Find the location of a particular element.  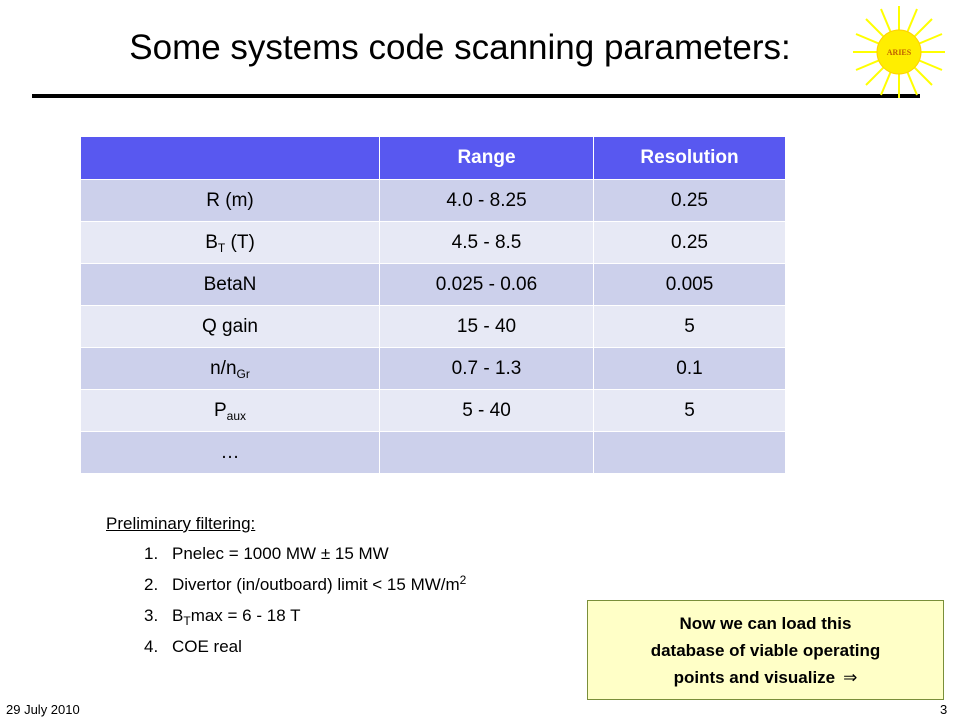

footer-date: 29 July 2010 is located at coordinates (43, 709).